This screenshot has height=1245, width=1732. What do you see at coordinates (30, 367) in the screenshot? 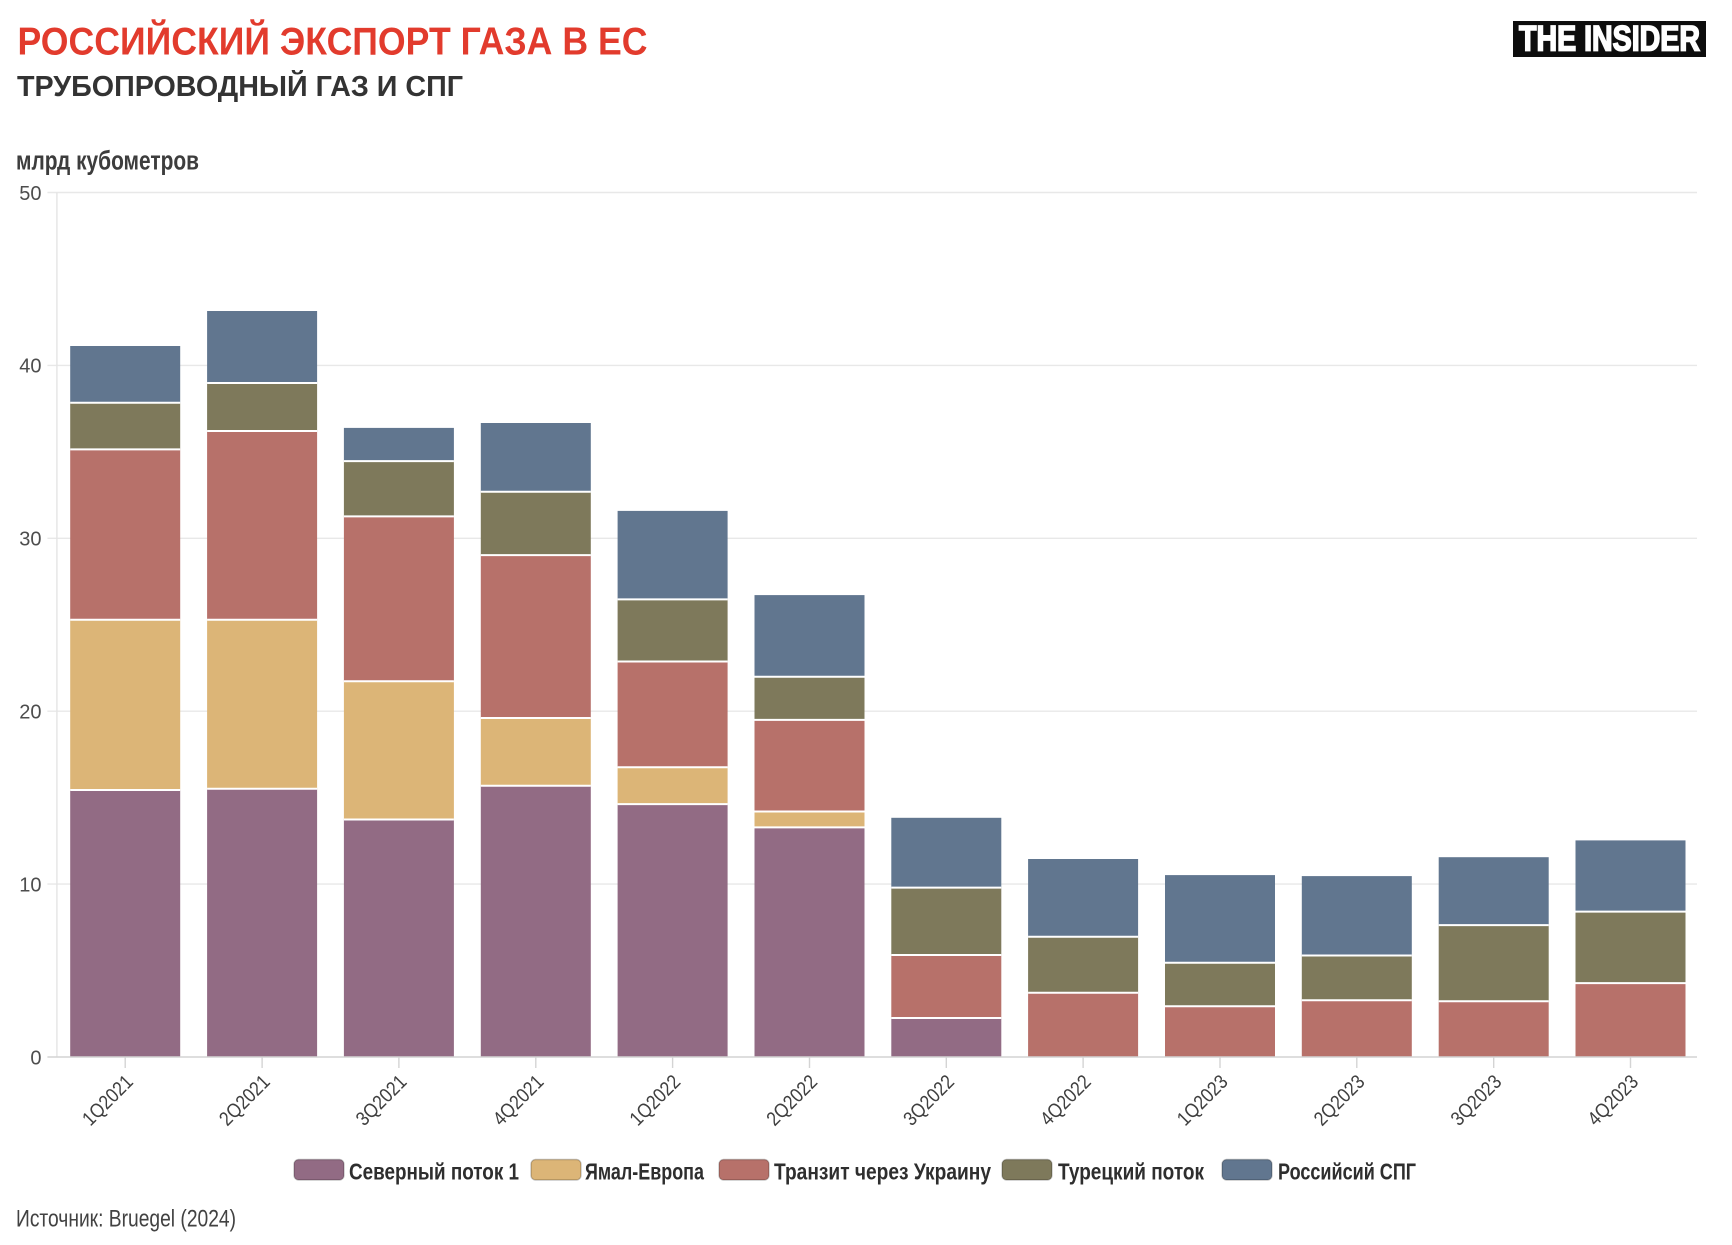
I see `svg-text: 40` at bounding box center [30, 367].